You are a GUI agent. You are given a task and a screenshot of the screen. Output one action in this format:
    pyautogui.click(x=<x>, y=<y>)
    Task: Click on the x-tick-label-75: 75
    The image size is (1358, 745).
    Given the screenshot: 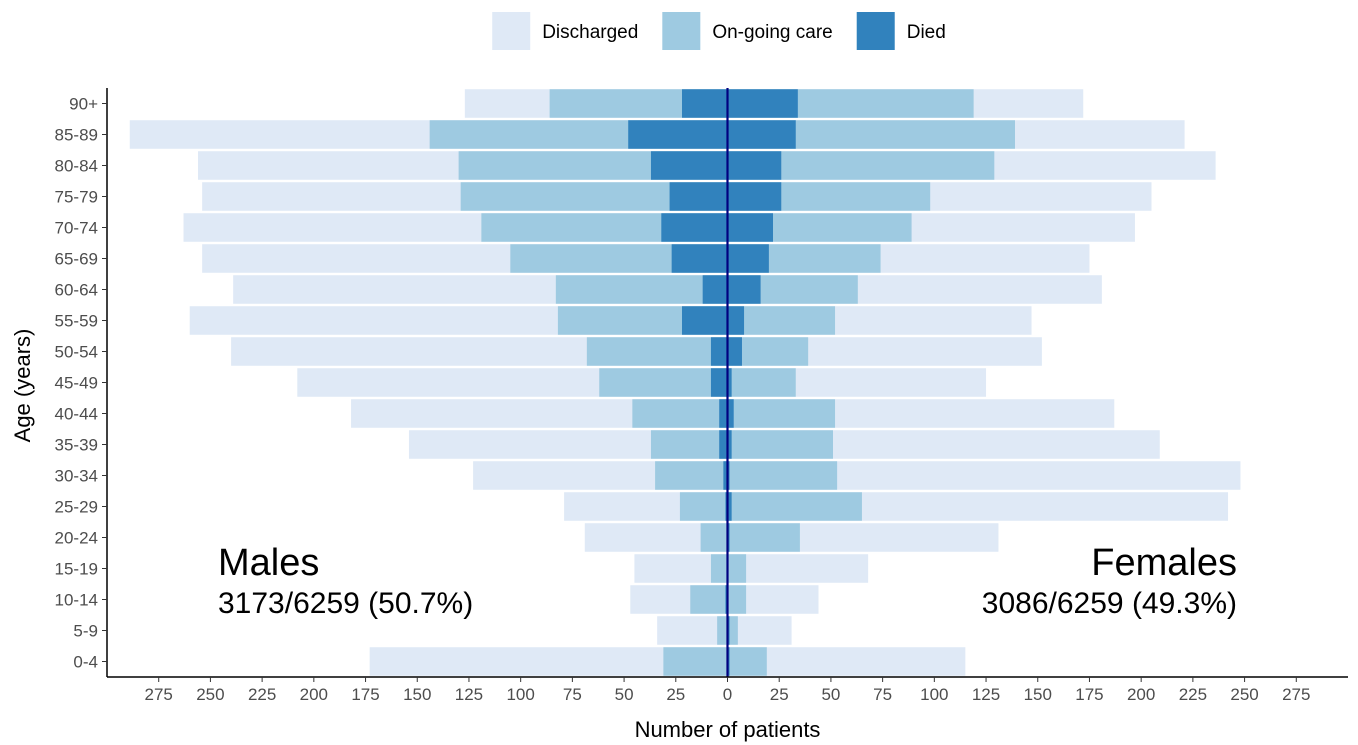 What is the action you would take?
    pyautogui.click(x=882, y=694)
    